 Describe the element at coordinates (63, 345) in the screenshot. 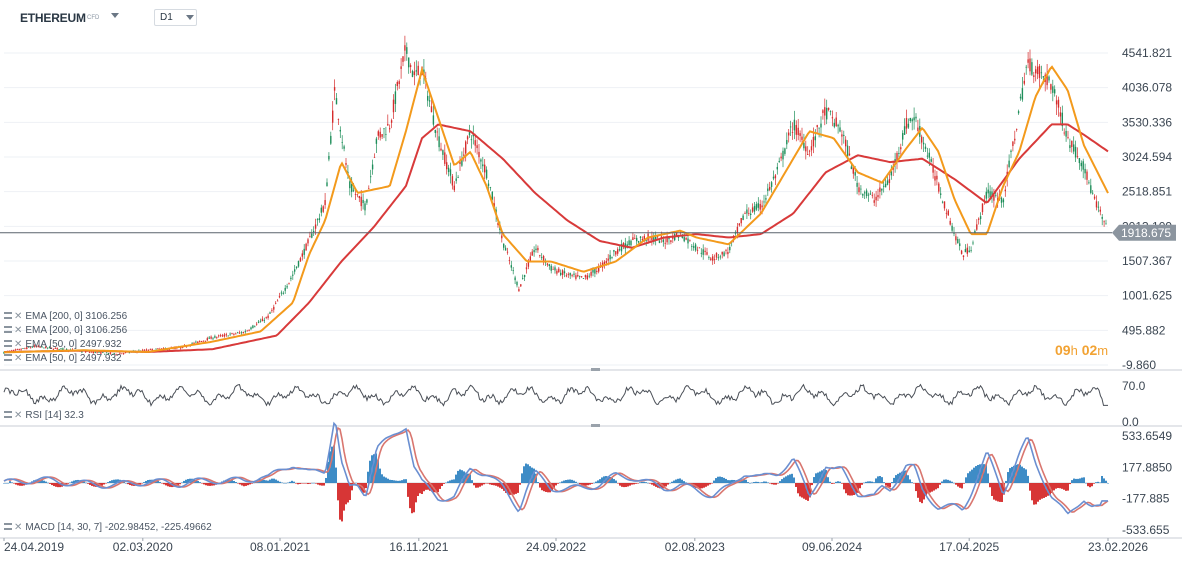

I see `legend-ema50-a: ✕ EMA [50, 0] 2497.932` at that location.